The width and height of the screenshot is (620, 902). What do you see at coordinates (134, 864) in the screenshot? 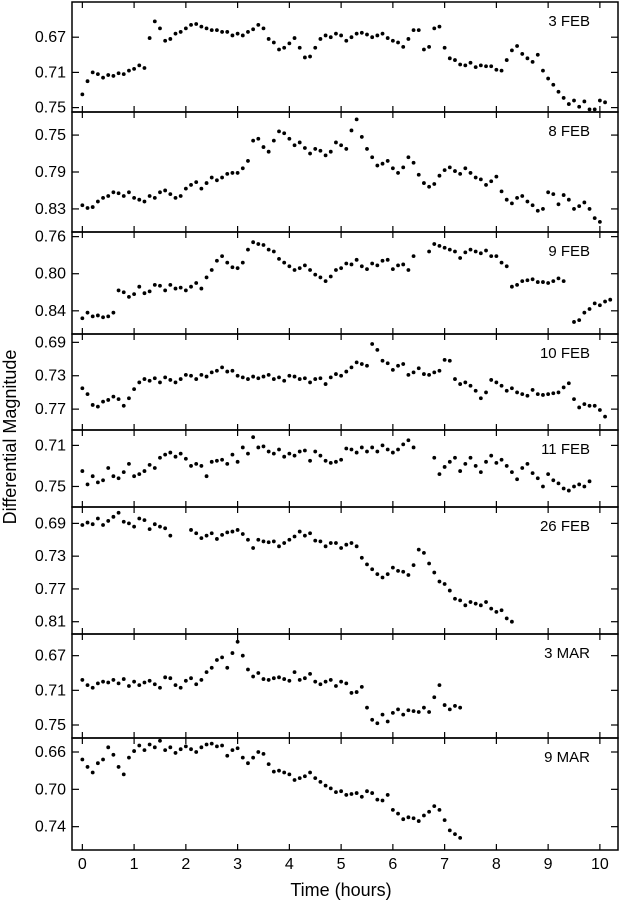
I see `x-tick-label: 1` at bounding box center [134, 864].